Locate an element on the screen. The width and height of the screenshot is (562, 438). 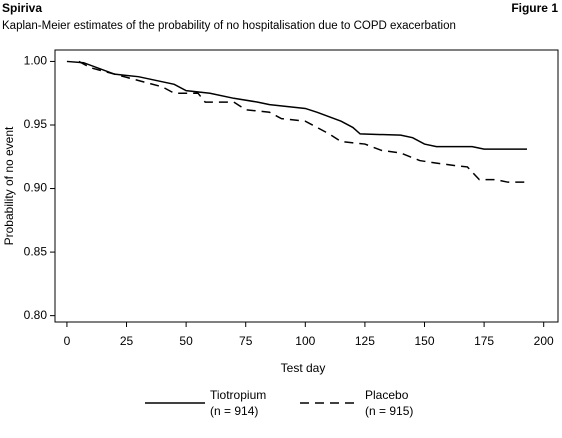
x-tick-label: 25 is located at coordinates (127, 341).